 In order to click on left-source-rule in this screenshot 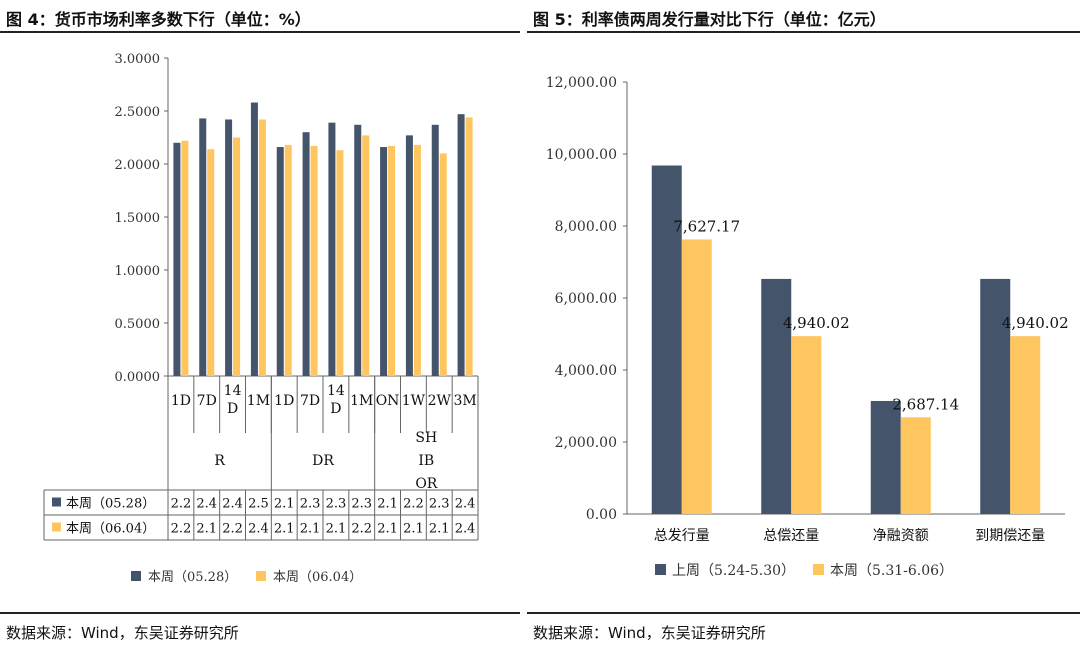, I will do `click(260, 613)`.